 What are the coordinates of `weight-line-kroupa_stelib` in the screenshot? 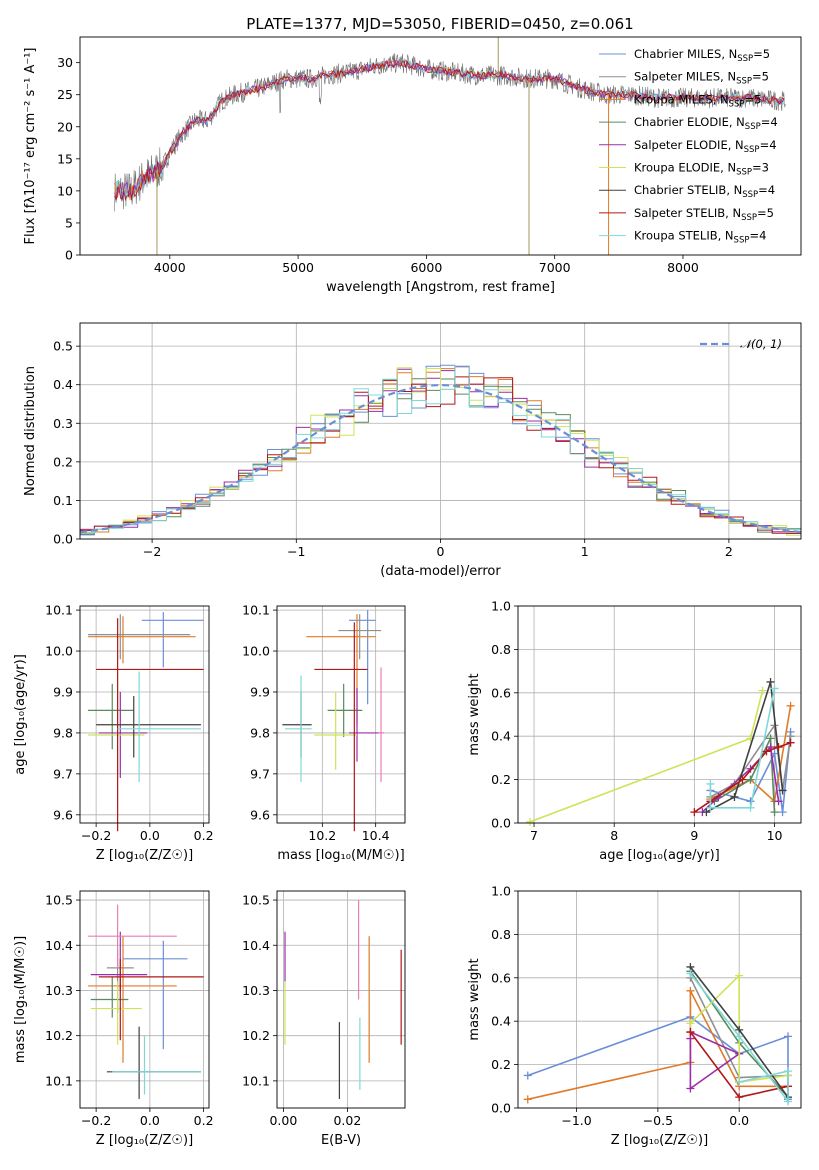 It's located at (742, 748).